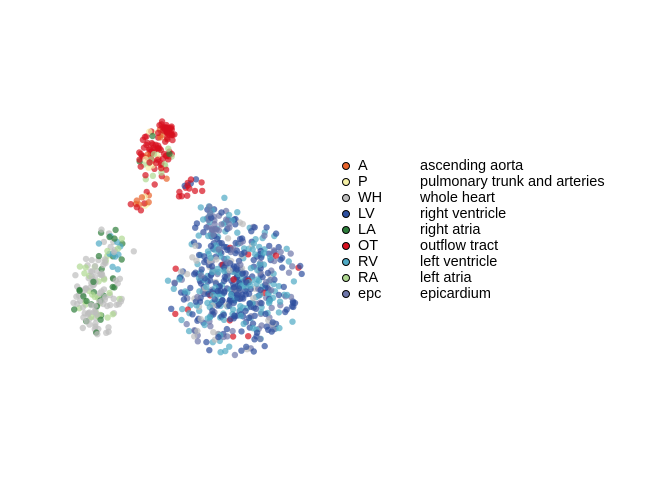 Image resolution: width=672 pixels, height=480 pixels. Describe the element at coordinates (363, 166) in the screenshot. I see `legend-code: A` at that location.